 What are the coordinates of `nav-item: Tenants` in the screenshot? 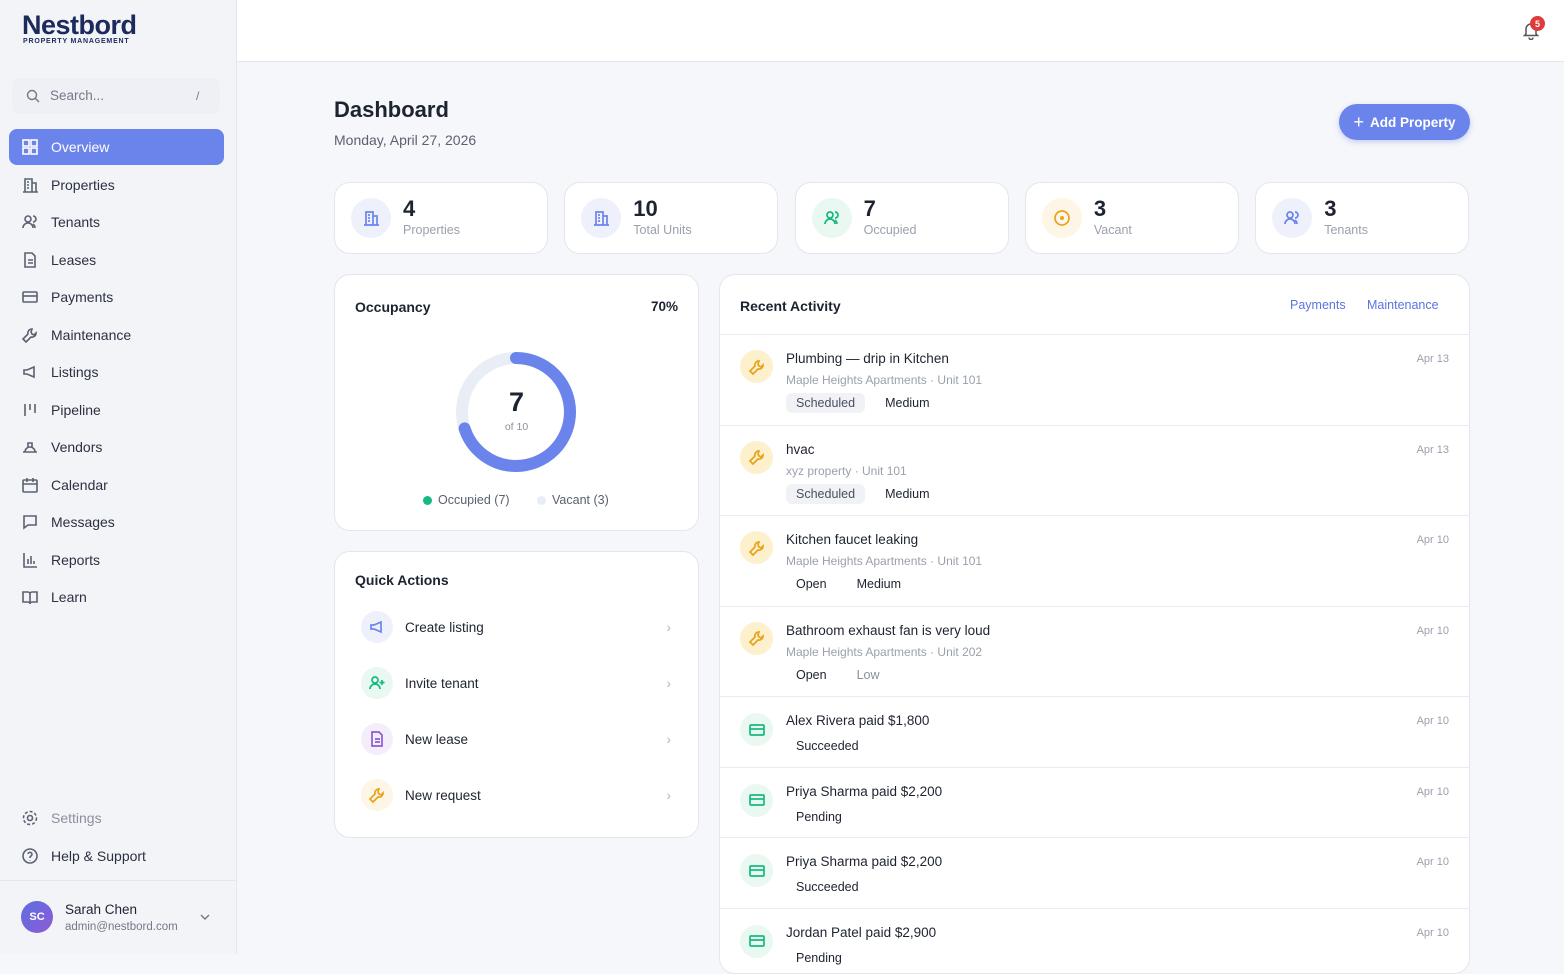 It's located at (116, 222).